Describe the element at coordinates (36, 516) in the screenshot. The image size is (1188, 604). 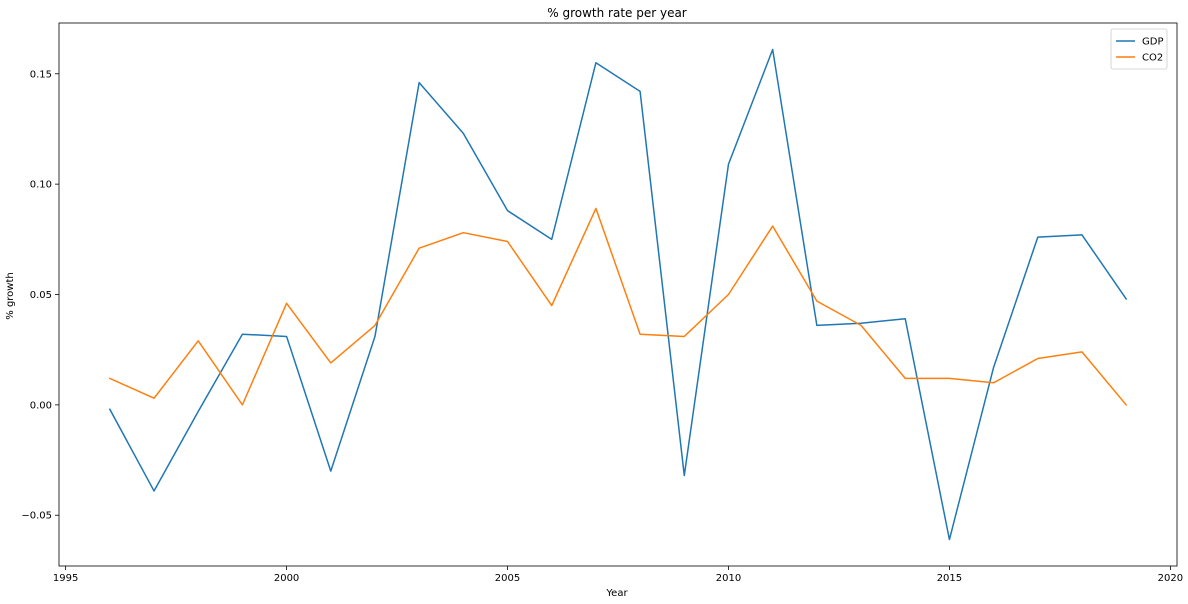
I see `y-tick-label: −0.05` at that location.